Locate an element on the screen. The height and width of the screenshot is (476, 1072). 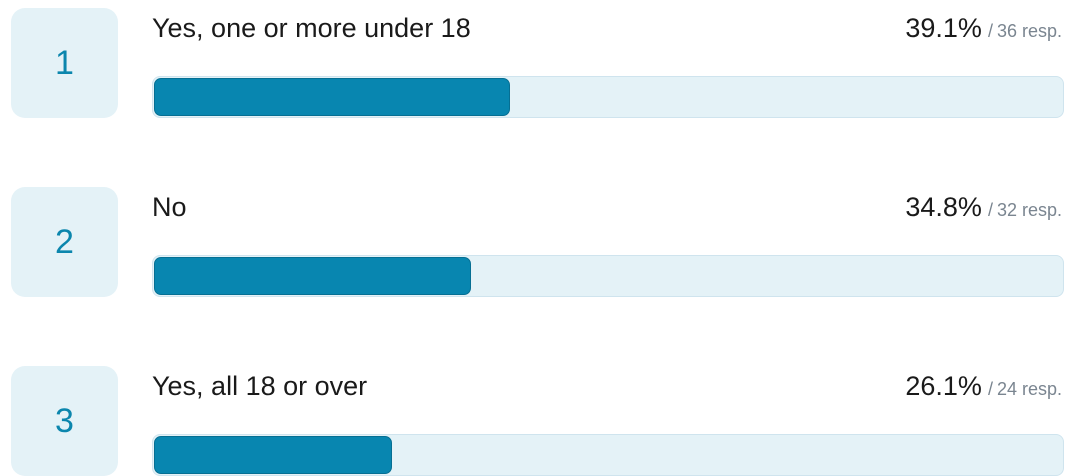
response-count-label: 36 resp. is located at coordinates (1029, 31).